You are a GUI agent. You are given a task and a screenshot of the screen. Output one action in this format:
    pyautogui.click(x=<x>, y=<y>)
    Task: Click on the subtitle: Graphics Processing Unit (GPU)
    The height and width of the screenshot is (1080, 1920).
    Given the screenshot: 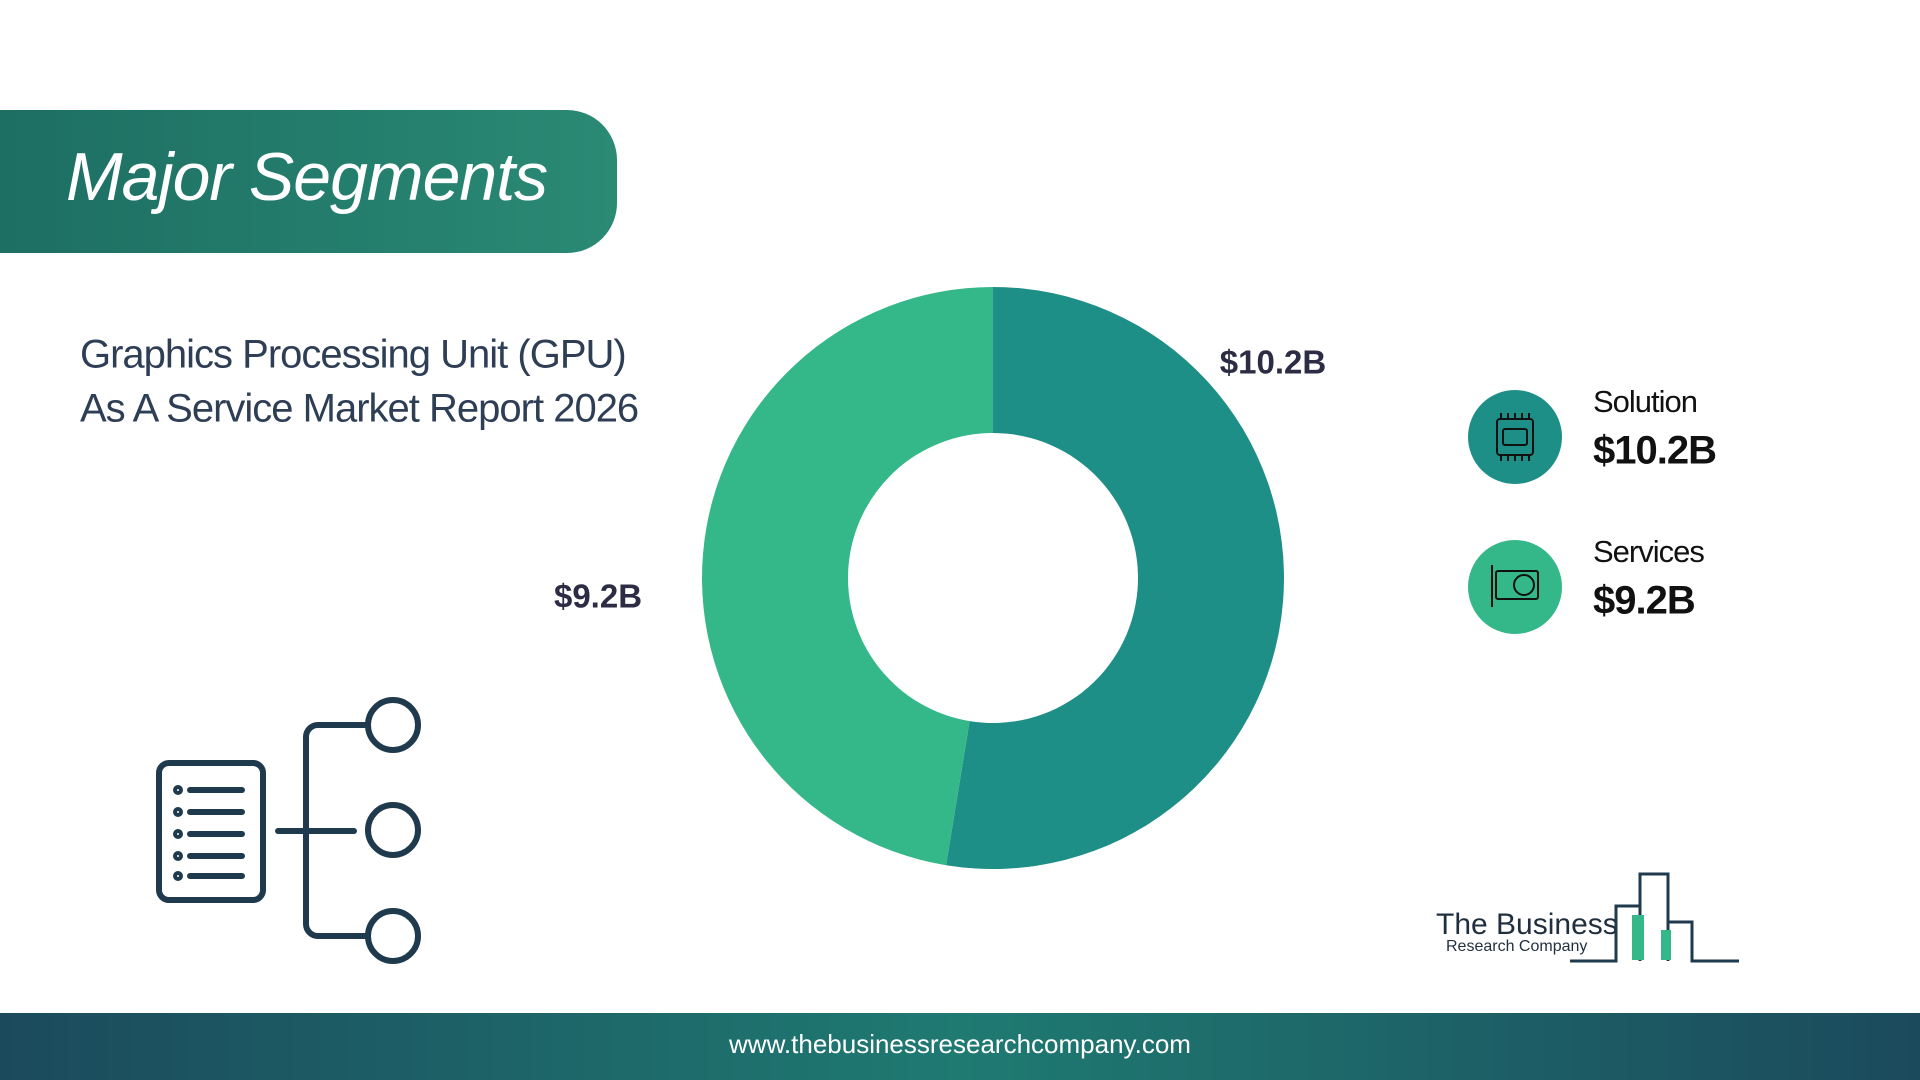 What is the action you would take?
    pyautogui.click(x=353, y=355)
    